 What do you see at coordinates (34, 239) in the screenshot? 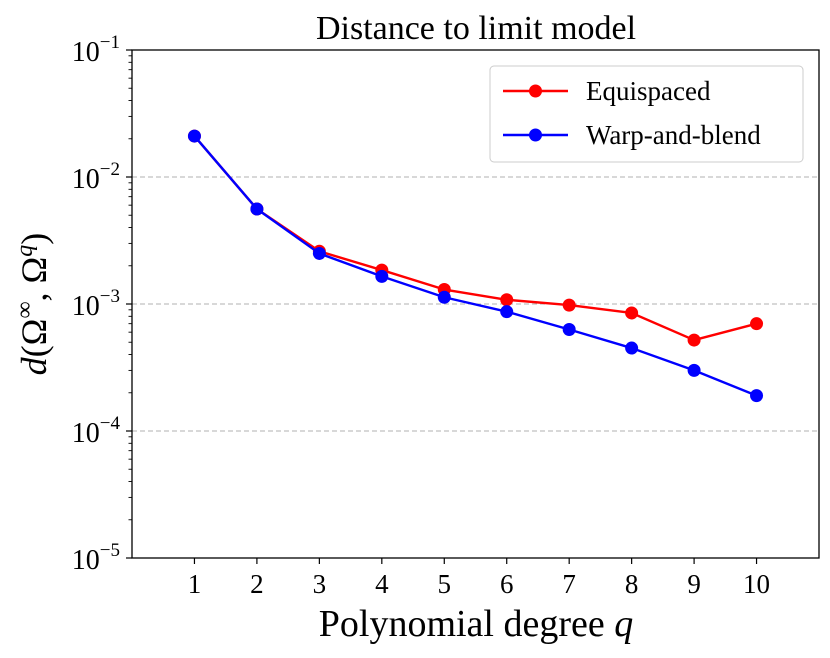
I see `y-label-close: )` at bounding box center [34, 239].